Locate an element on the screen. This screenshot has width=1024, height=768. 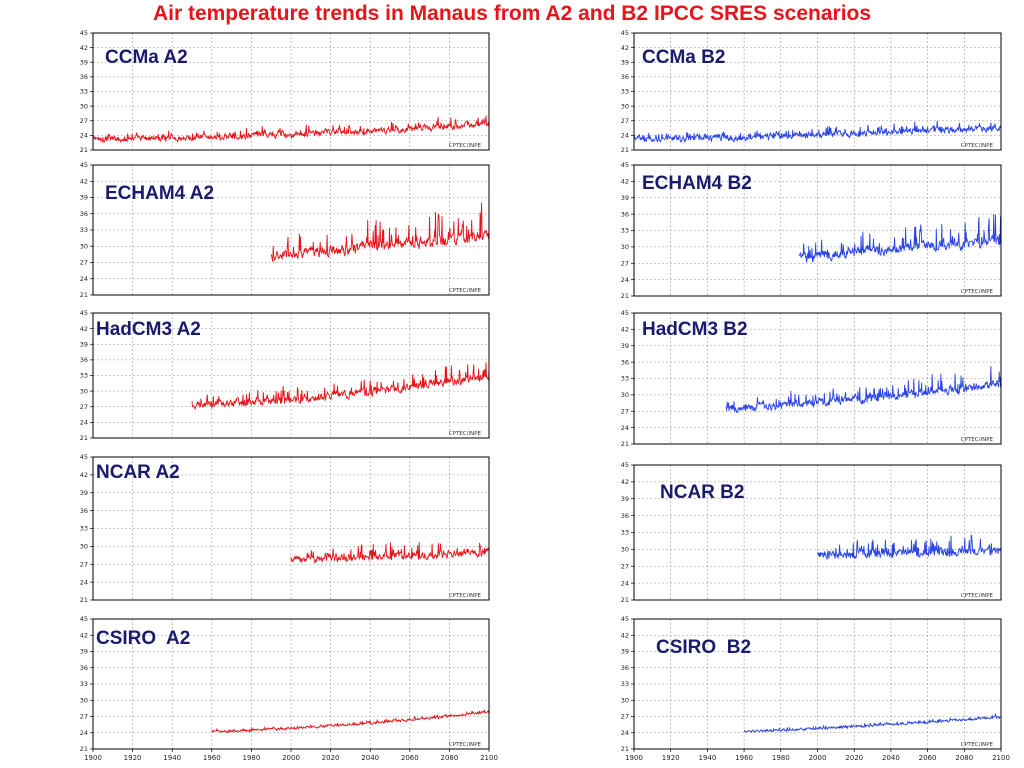
chart-svg: 21 24 27 30 33 36 39 42 45 CPTEC/INPE CCMa B2 is located at coordinates (811, 91).